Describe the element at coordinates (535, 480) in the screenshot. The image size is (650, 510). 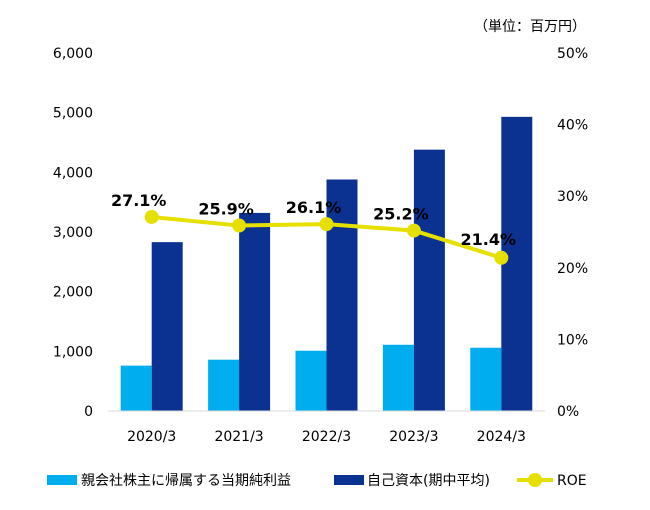
I see `legend-swatch-roe-marker` at that location.